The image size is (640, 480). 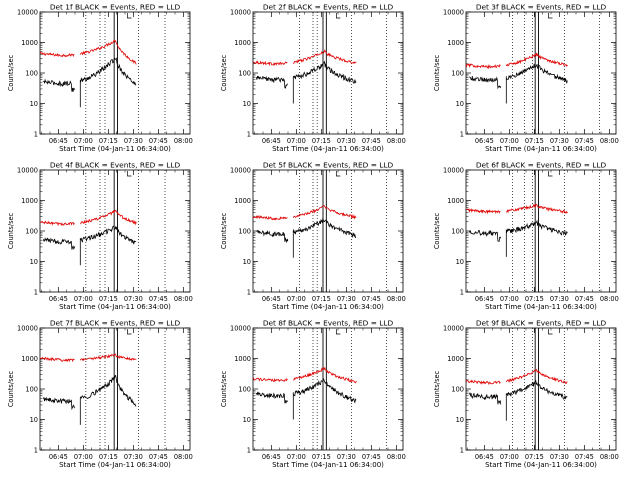 I want to click on panel-title: Det 5f BLACK = Events, RED = LLD, so click(x=328, y=165).